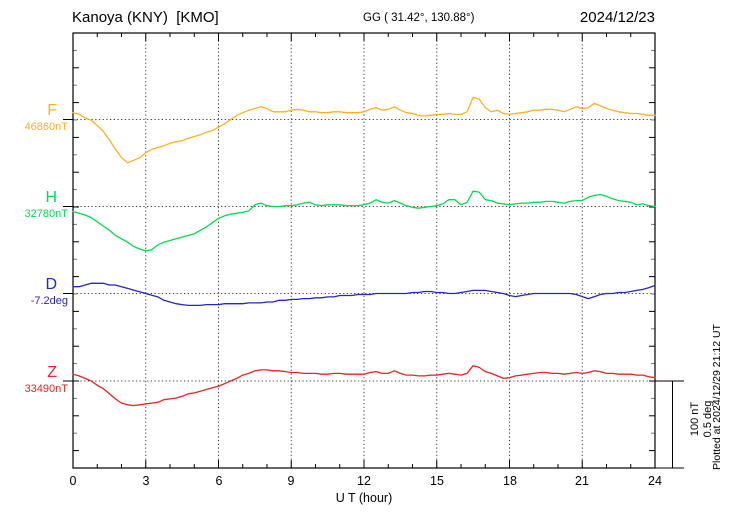  Describe the element at coordinates (364, 481) in the screenshot. I see `x-tick-label-12: 12` at that location.